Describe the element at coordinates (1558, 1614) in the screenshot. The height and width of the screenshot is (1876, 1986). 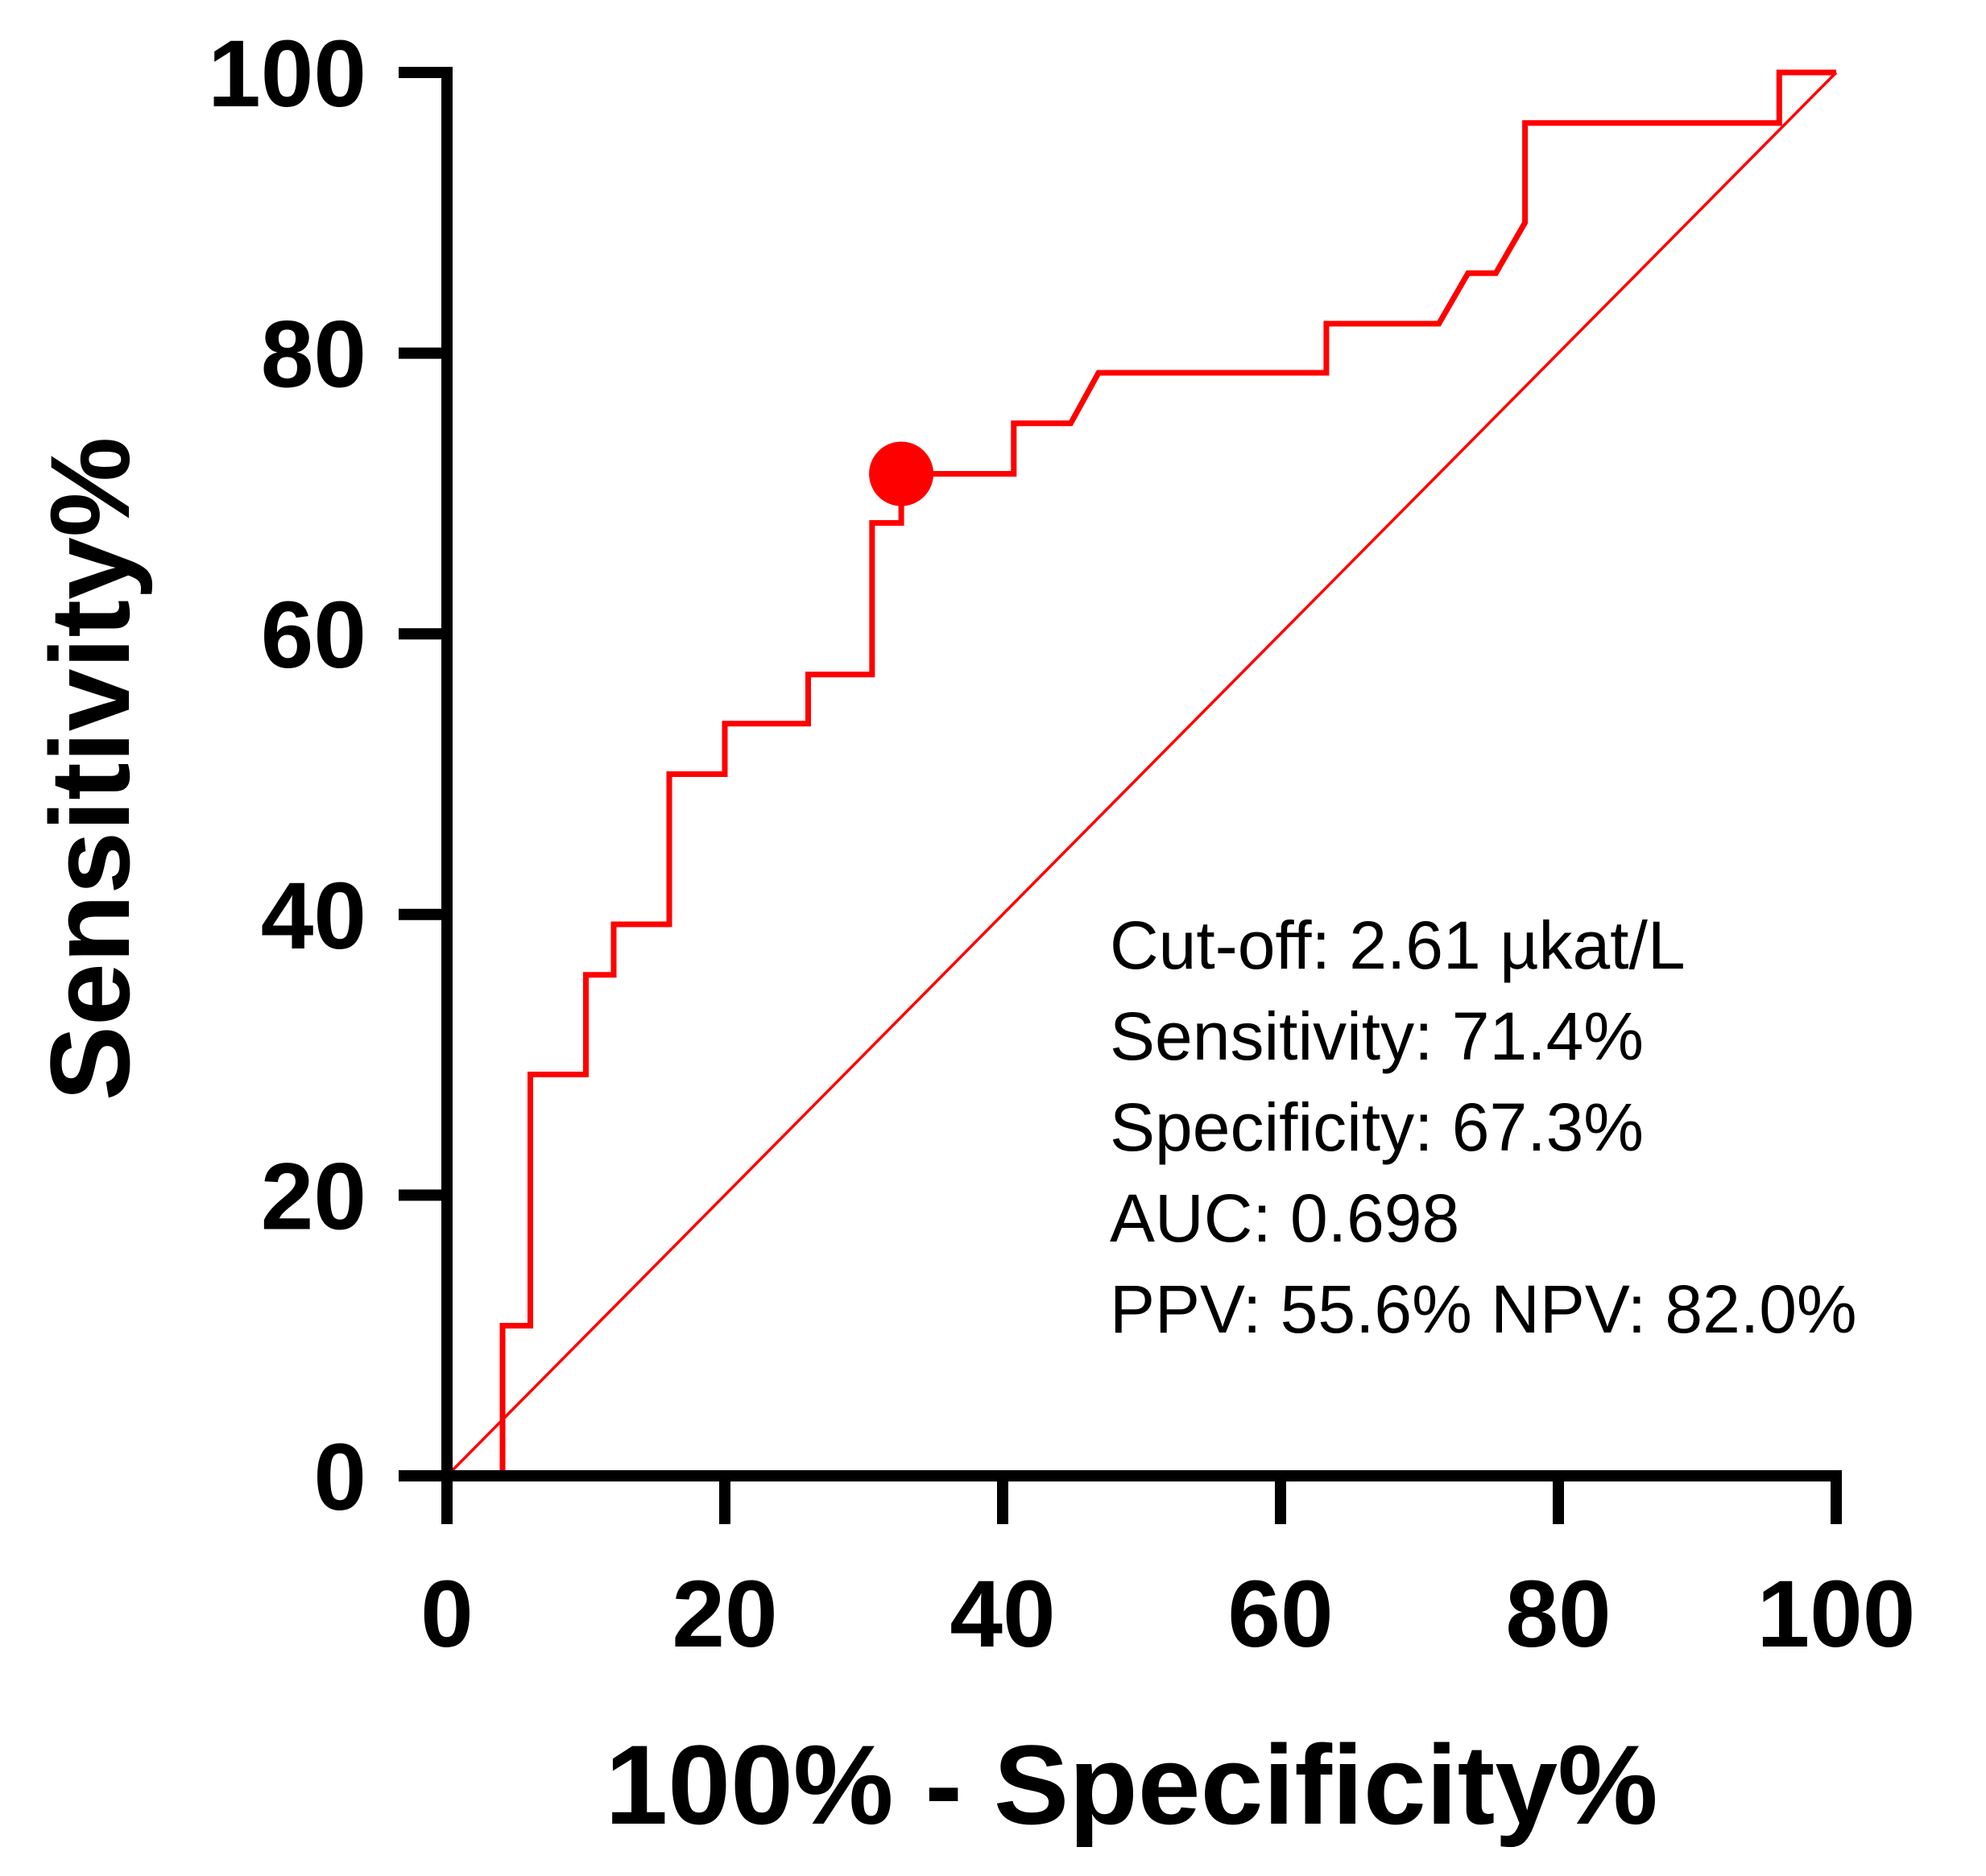
I see `x-tick-label: 80` at that location.